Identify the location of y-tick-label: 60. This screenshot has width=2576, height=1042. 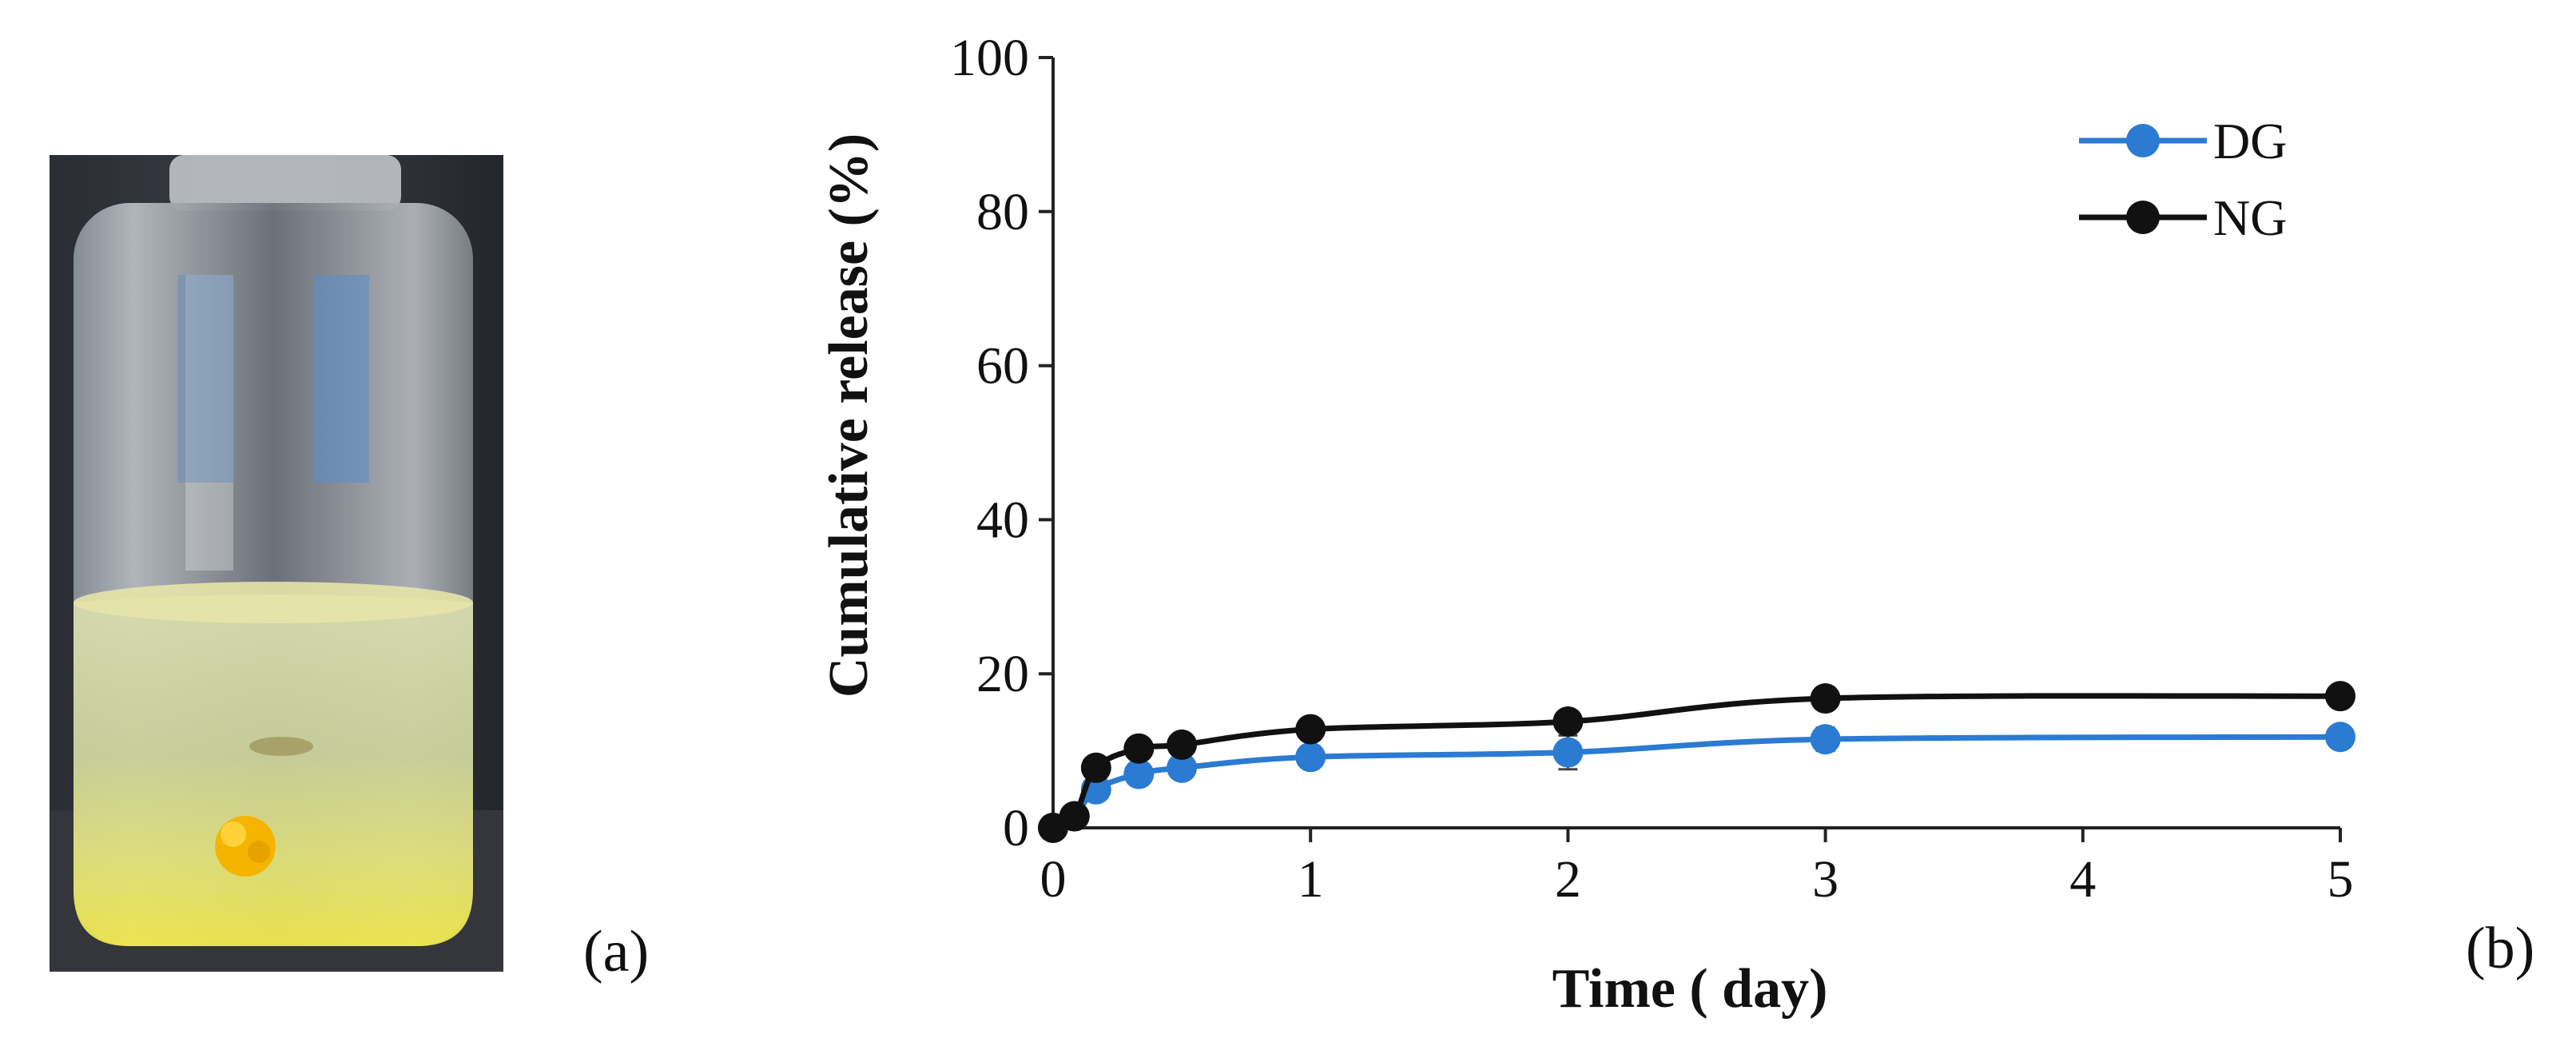
(1002, 367).